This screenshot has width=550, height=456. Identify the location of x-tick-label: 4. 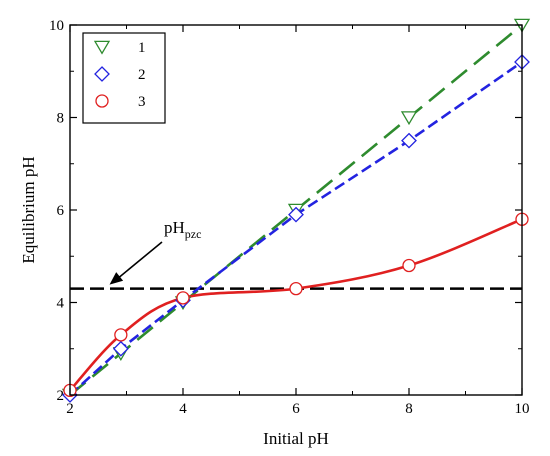
(183, 409).